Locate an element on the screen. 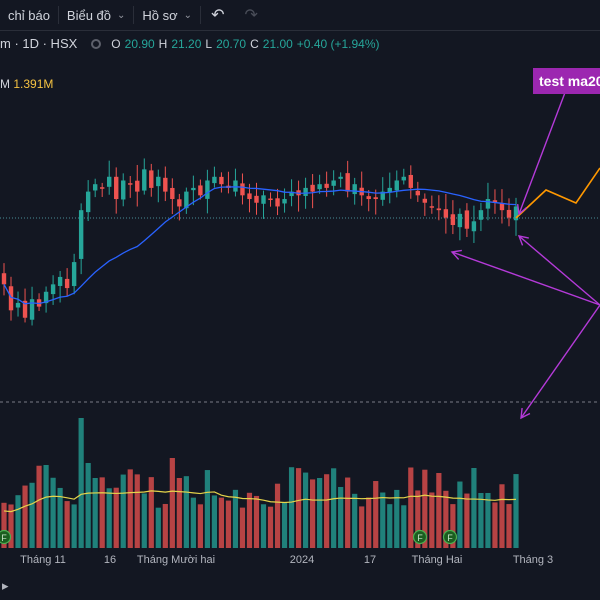 The width and height of the screenshot is (600, 600). profile-menu-label: Hồ sơ is located at coordinates (160, 15).